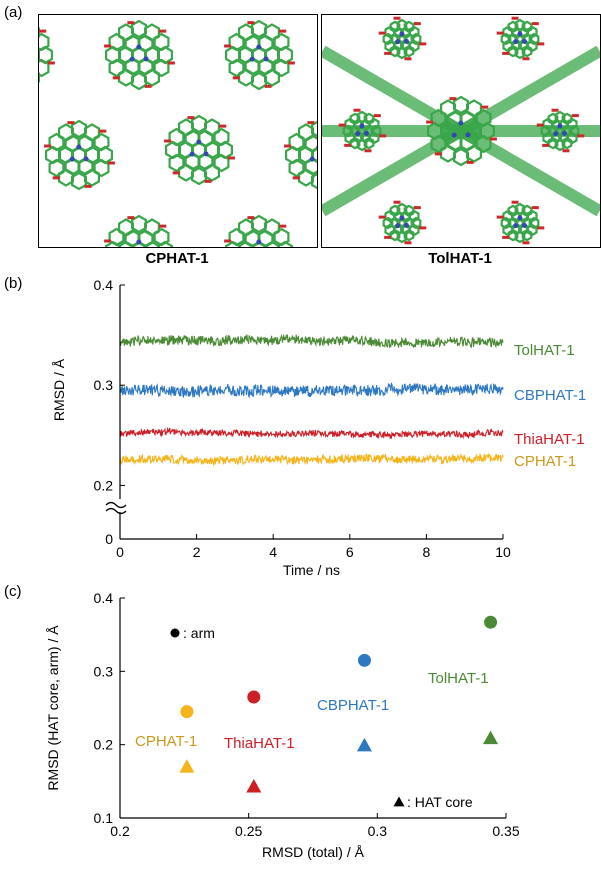  Describe the element at coordinates (120, 552) in the screenshot. I see `x-tick-label: 0` at that location.